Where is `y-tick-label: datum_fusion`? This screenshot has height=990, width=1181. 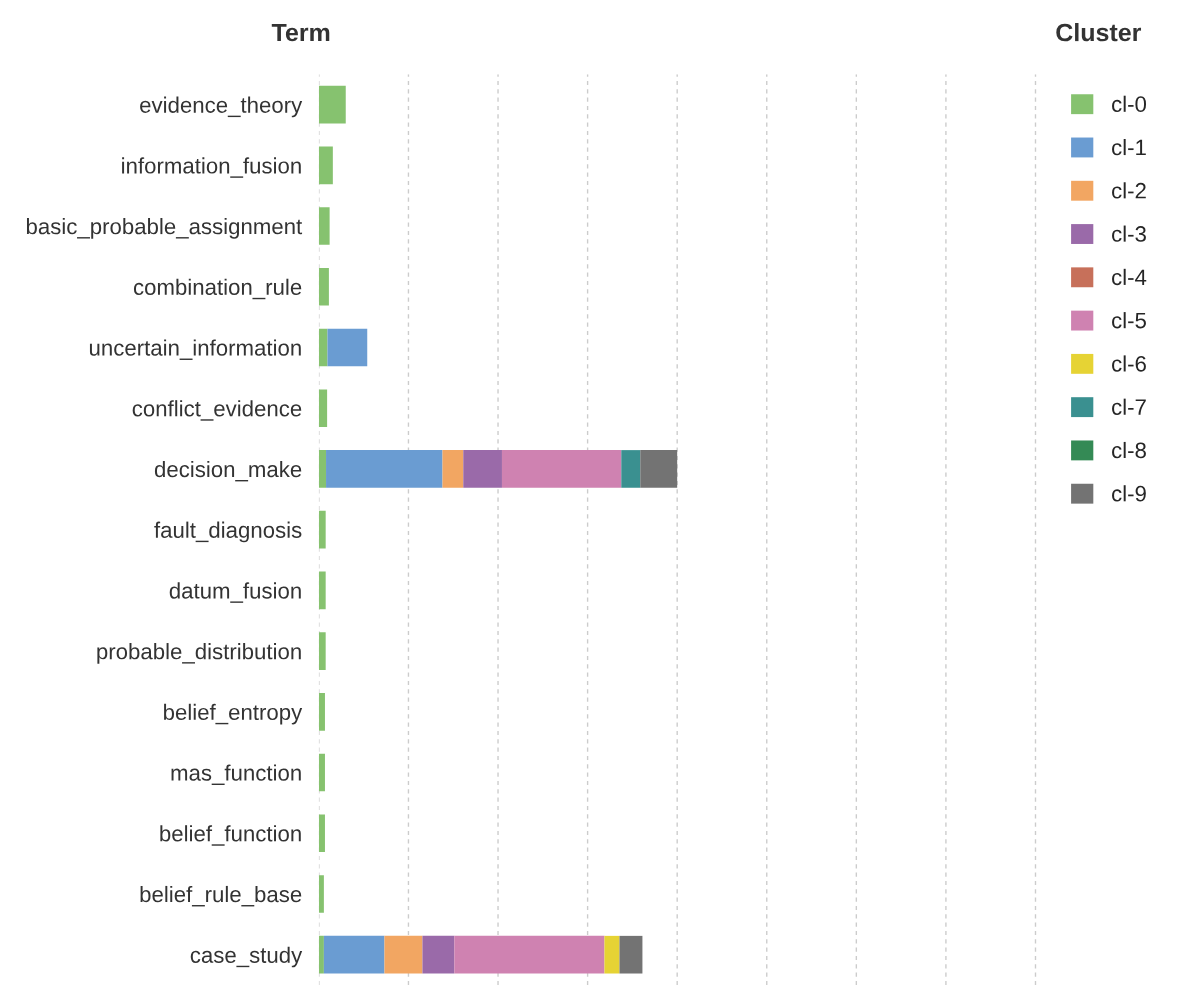
y-tick-label: datum_fusion is located at coordinates (235, 592).